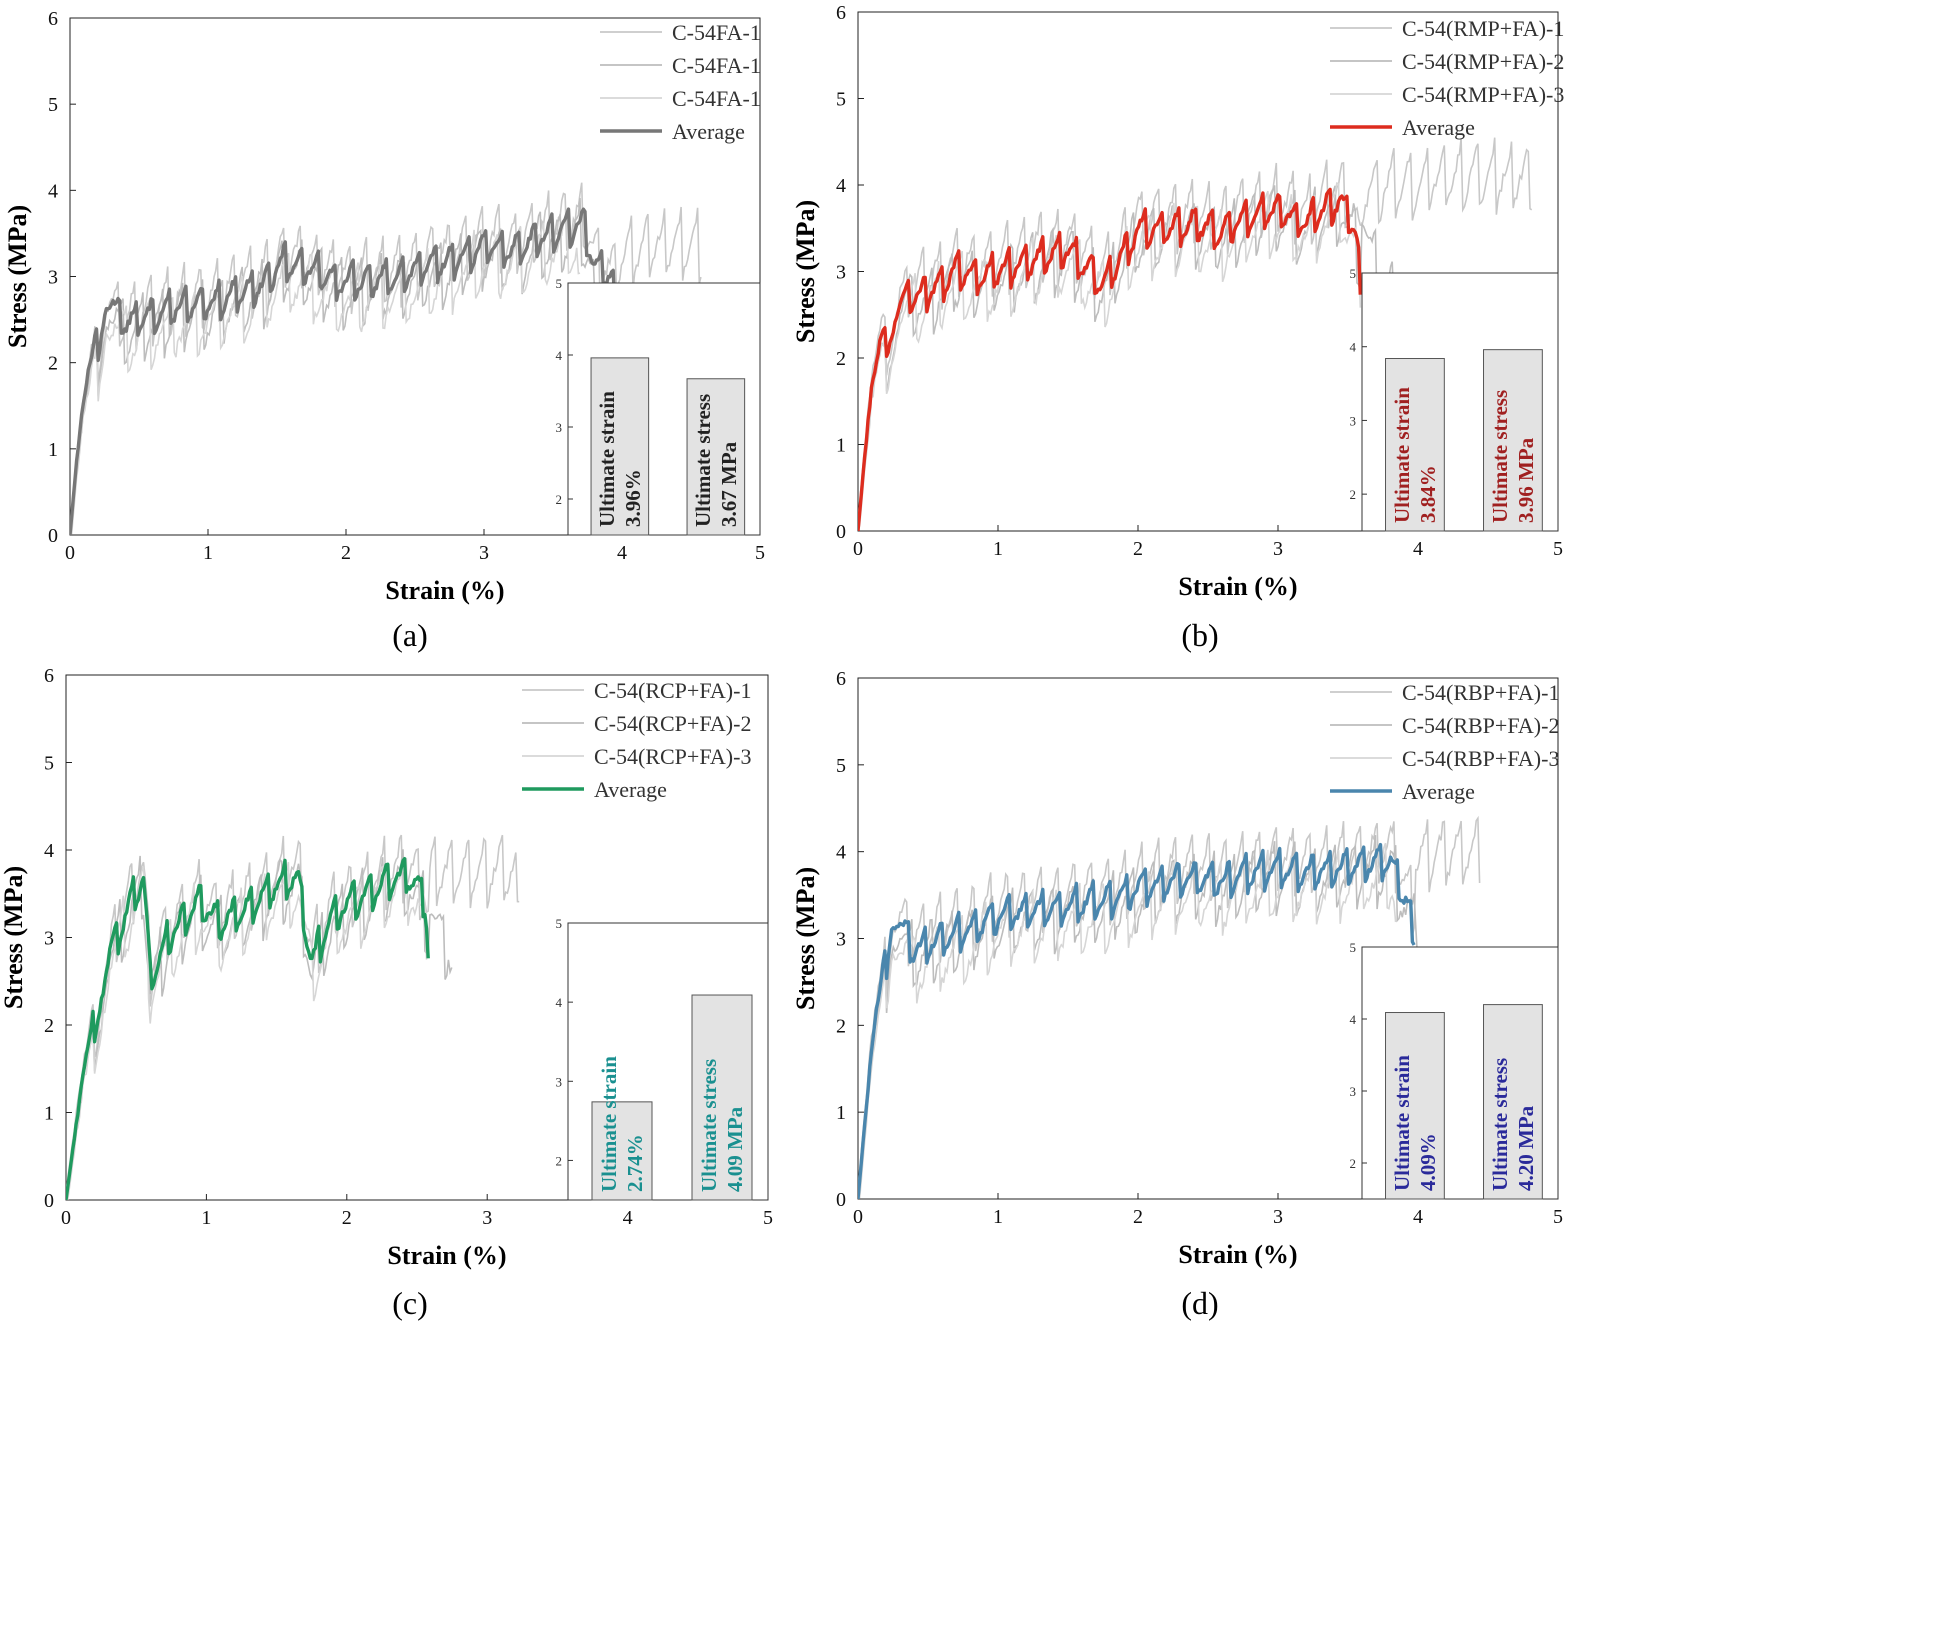 This screenshot has height=1651, width=1950. Describe the element at coordinates (1483, 28) in the screenshot. I see `legend-entry: C-54(RMP+FA)-1` at that location.